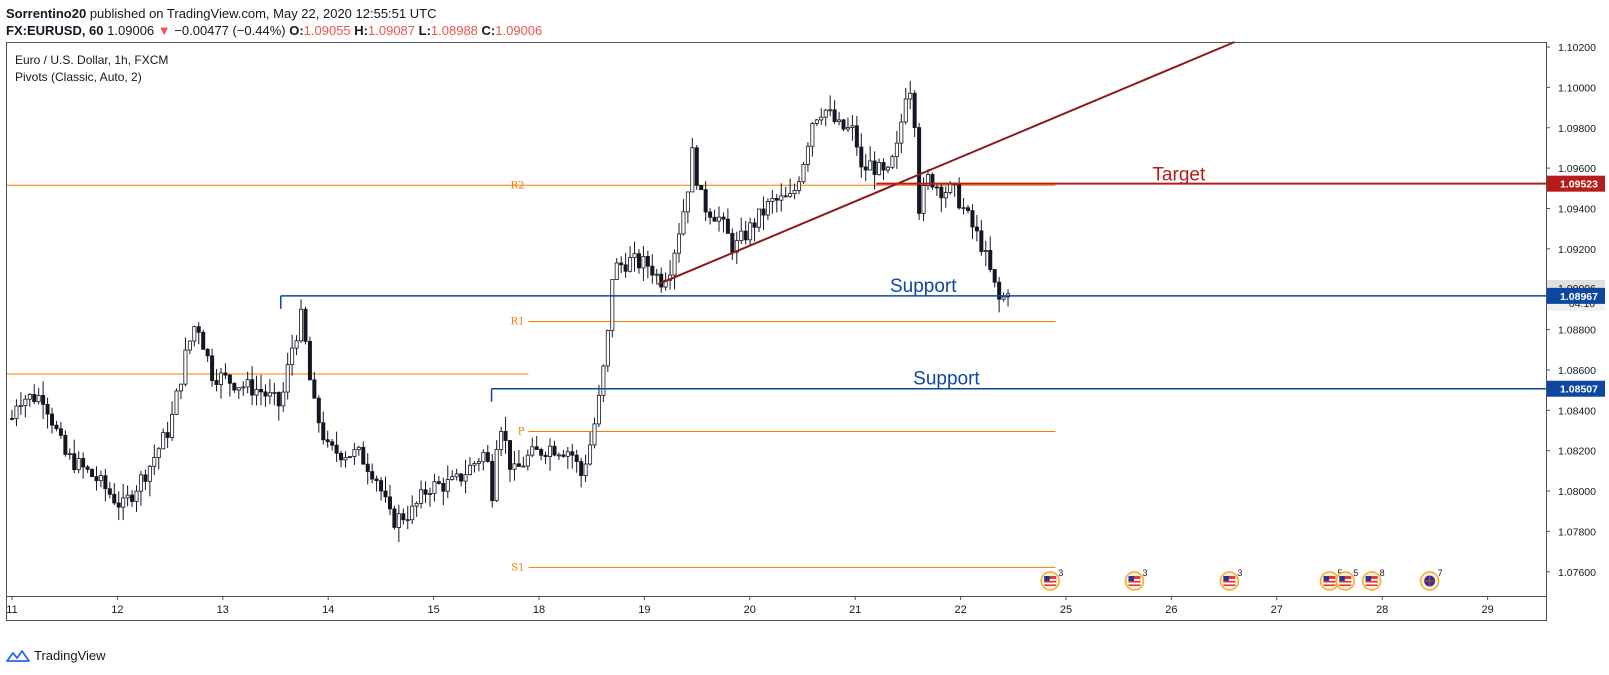 This screenshot has width=1609, height=675. What do you see at coordinates (1576, 295) in the screenshot?
I see `support-price-tag-box` at bounding box center [1576, 295].